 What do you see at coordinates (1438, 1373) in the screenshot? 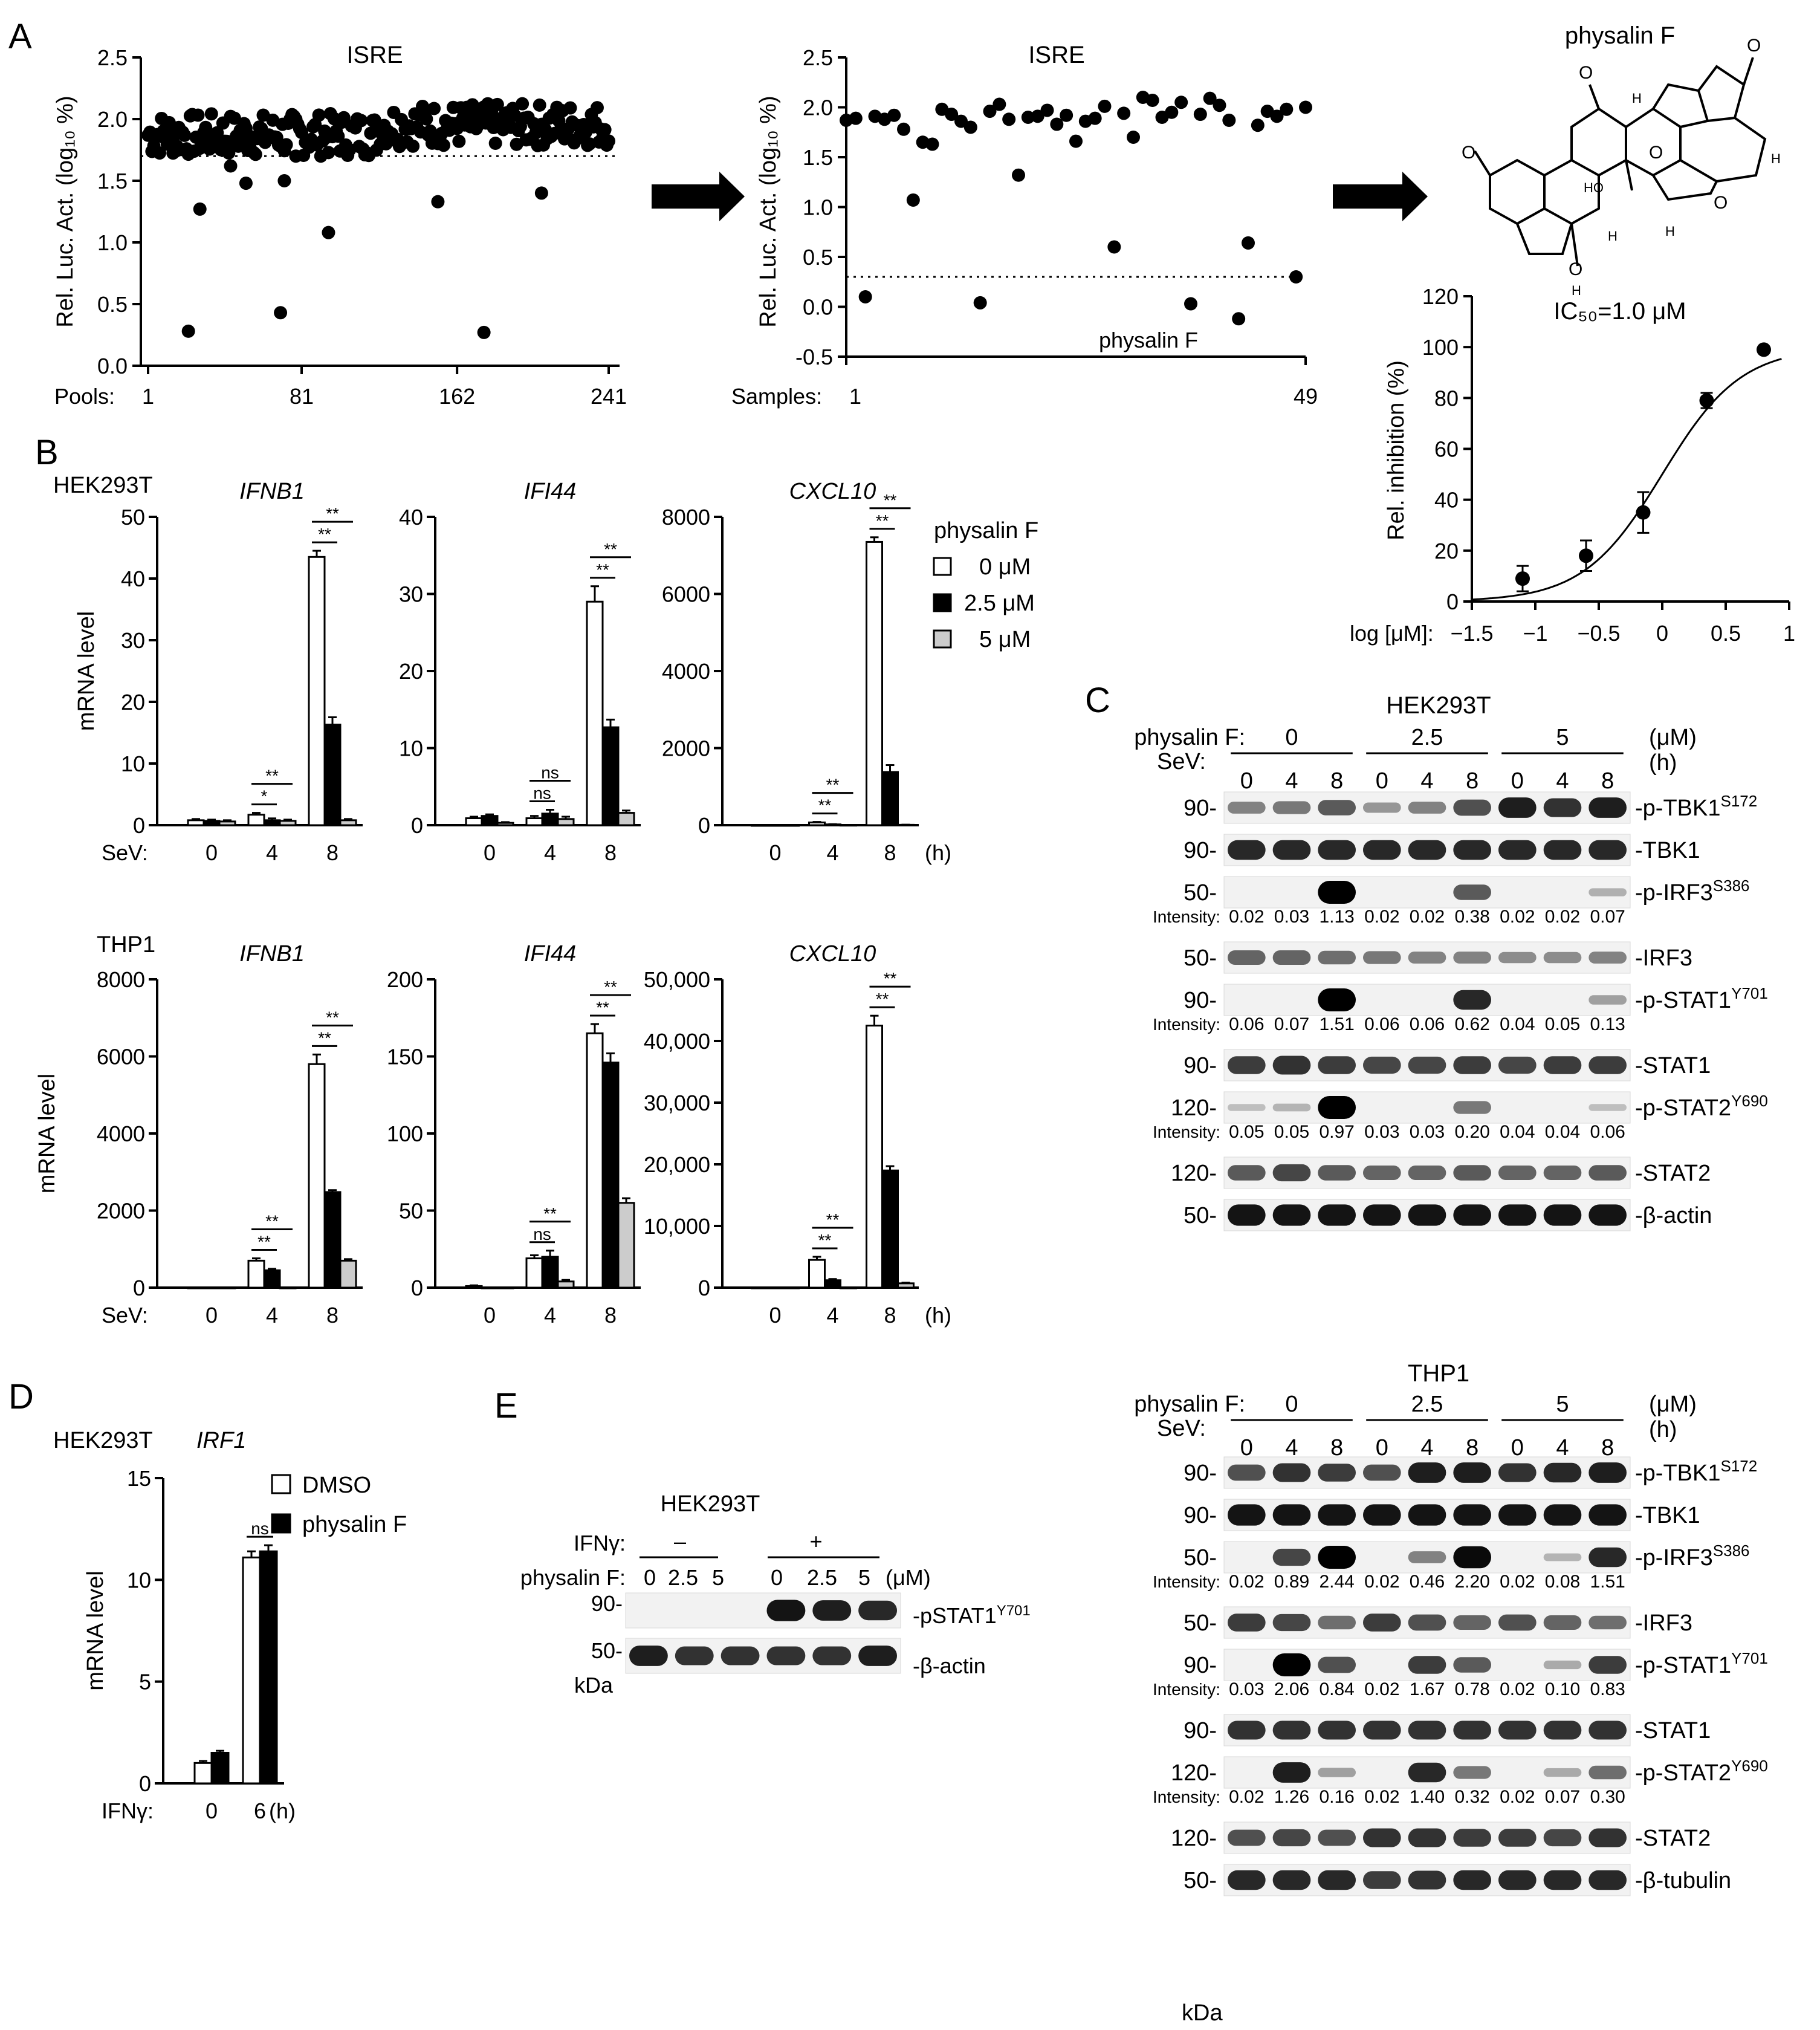
I see `c-cell-title: THP1` at bounding box center [1438, 1373].